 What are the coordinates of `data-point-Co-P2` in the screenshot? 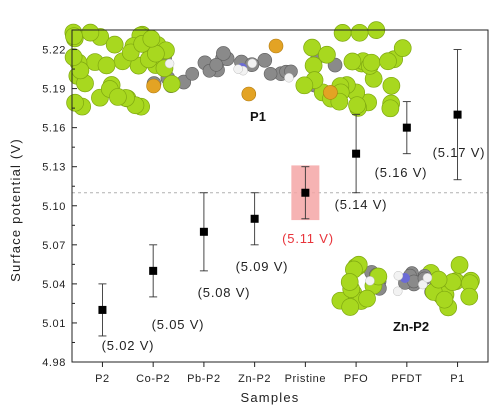 It's located at (153, 271).